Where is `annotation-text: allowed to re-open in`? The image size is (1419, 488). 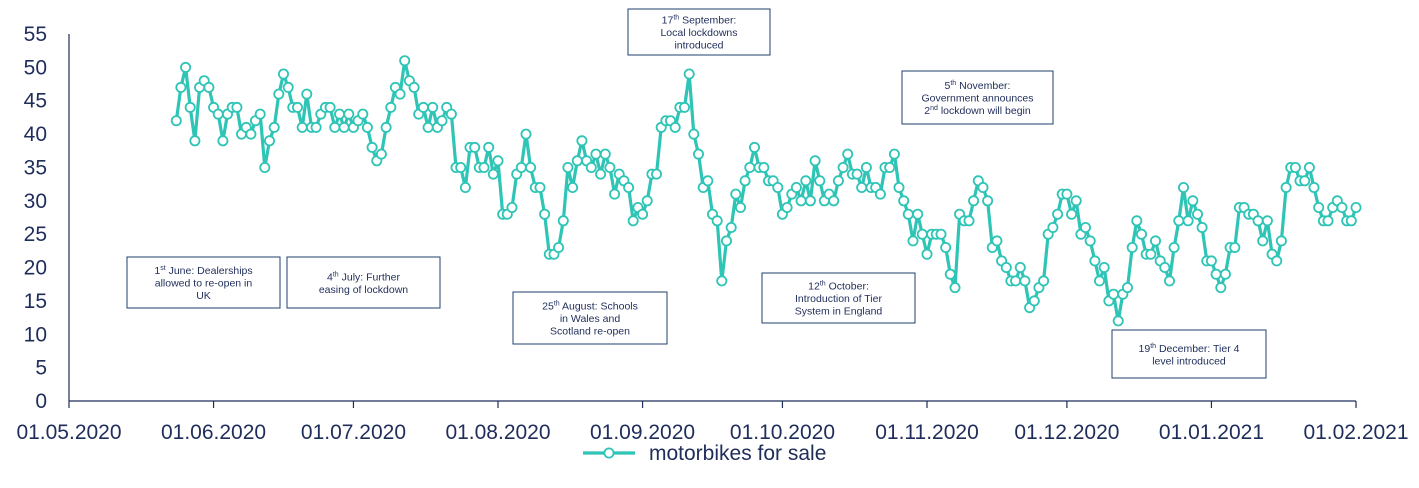 annotation-text: allowed to re-open in is located at coordinates (204, 284).